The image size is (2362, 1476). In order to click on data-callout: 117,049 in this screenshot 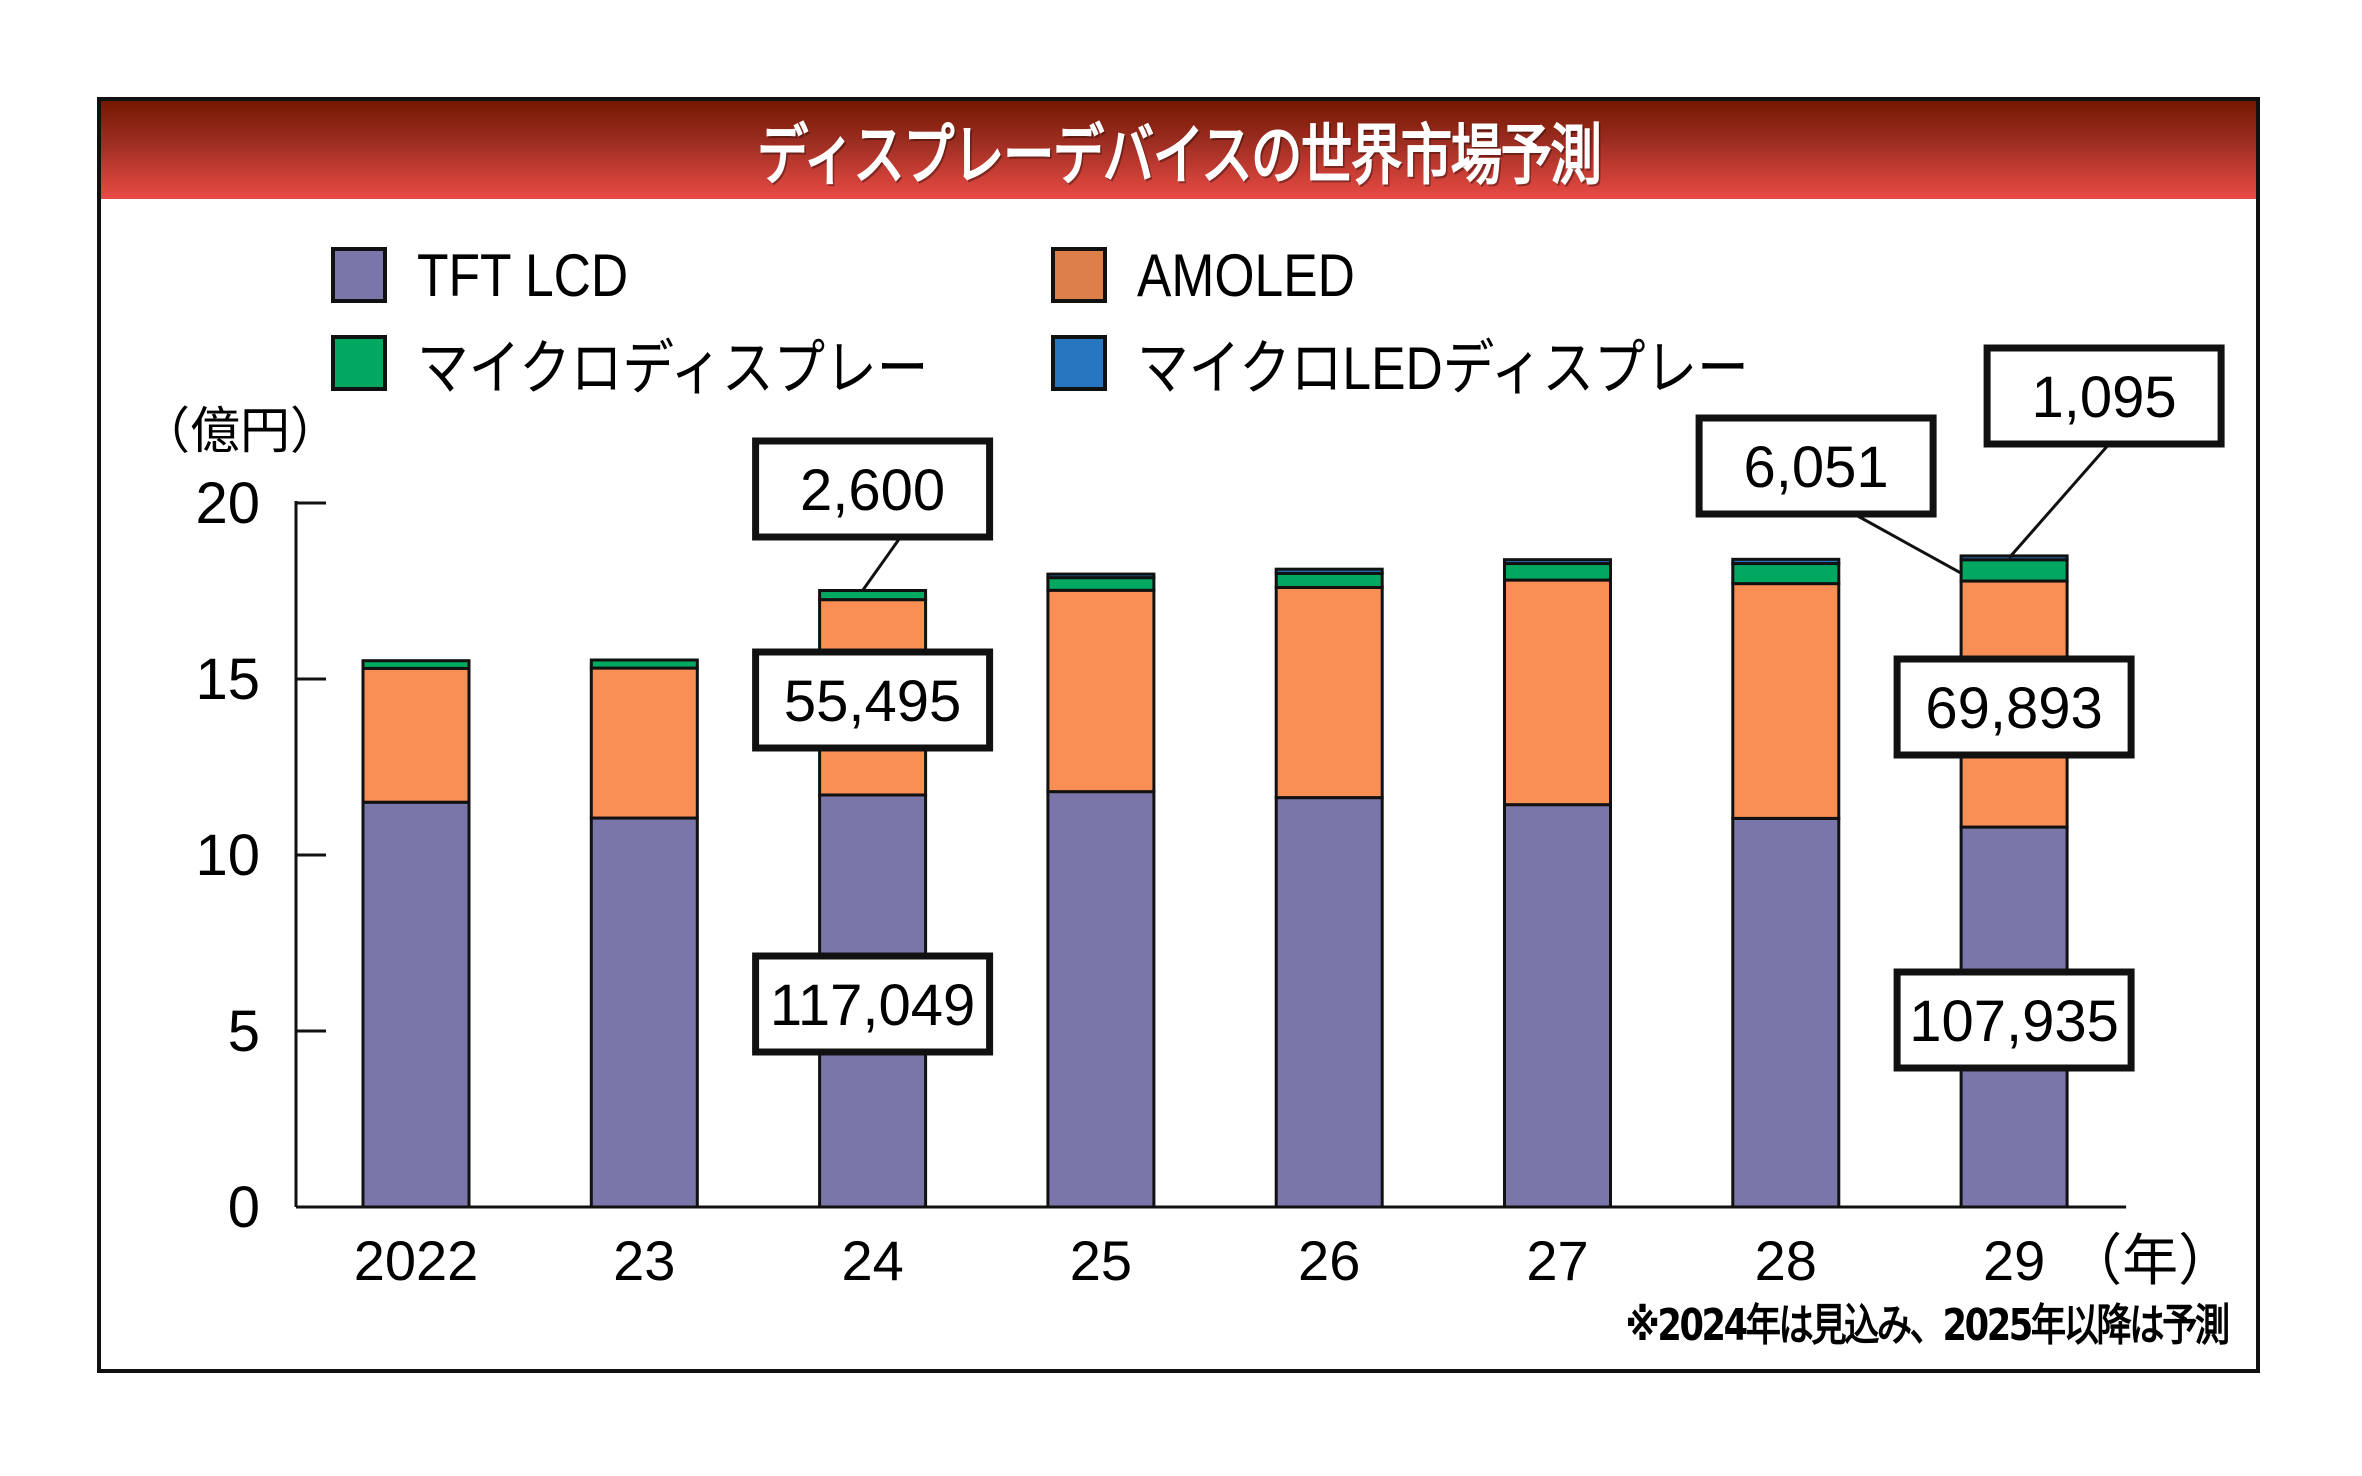, I will do `click(873, 1004)`.